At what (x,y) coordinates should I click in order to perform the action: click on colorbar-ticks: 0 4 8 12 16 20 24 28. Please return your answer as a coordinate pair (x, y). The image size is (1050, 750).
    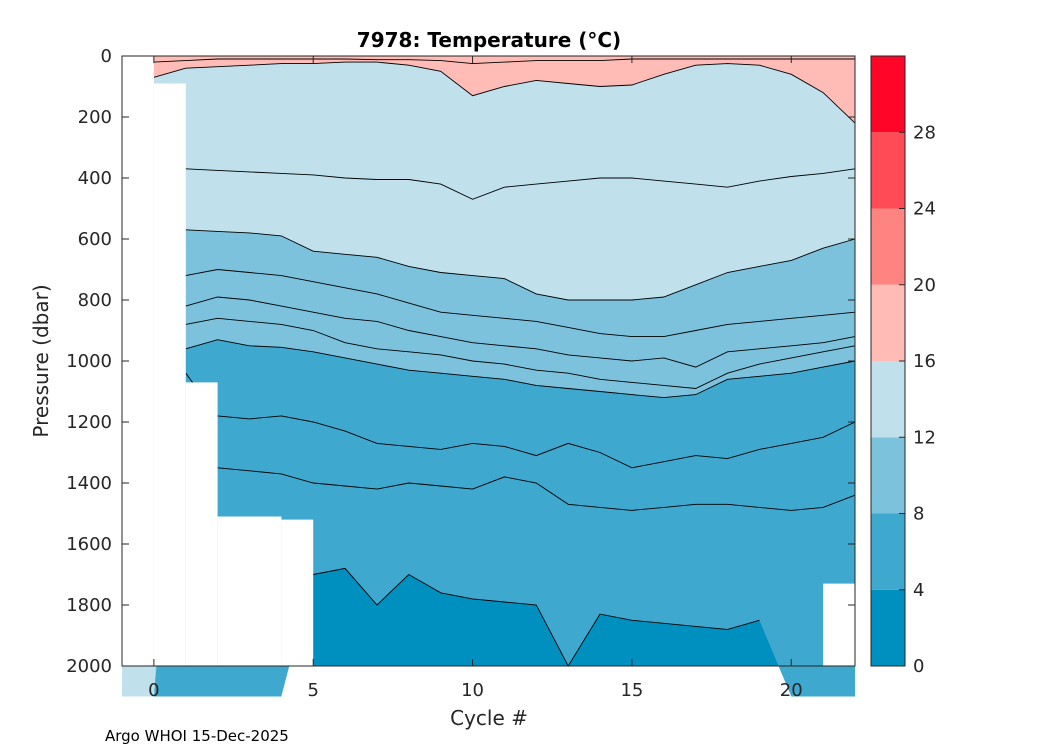
    Looking at the image, I should click on (917, 399).